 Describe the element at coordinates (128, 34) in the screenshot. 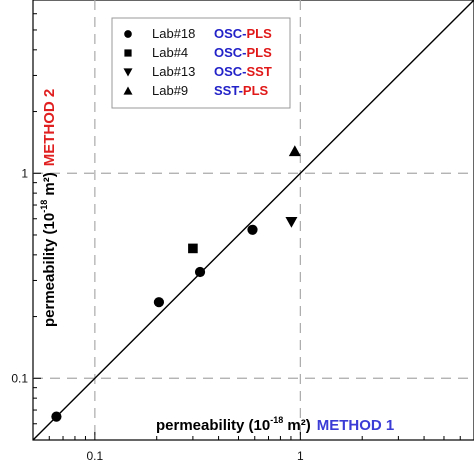

I see `legend-marker-circle` at that location.